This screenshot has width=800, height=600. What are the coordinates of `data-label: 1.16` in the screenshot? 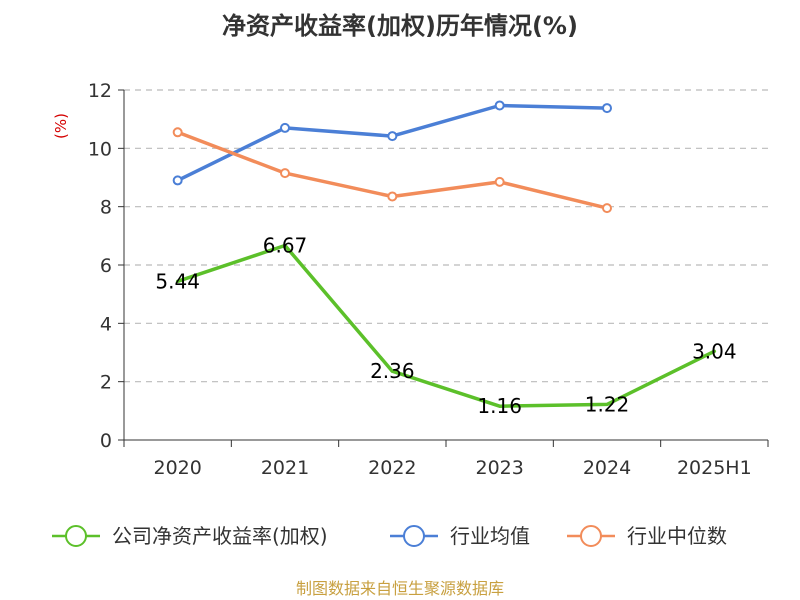 It's located at (499, 406).